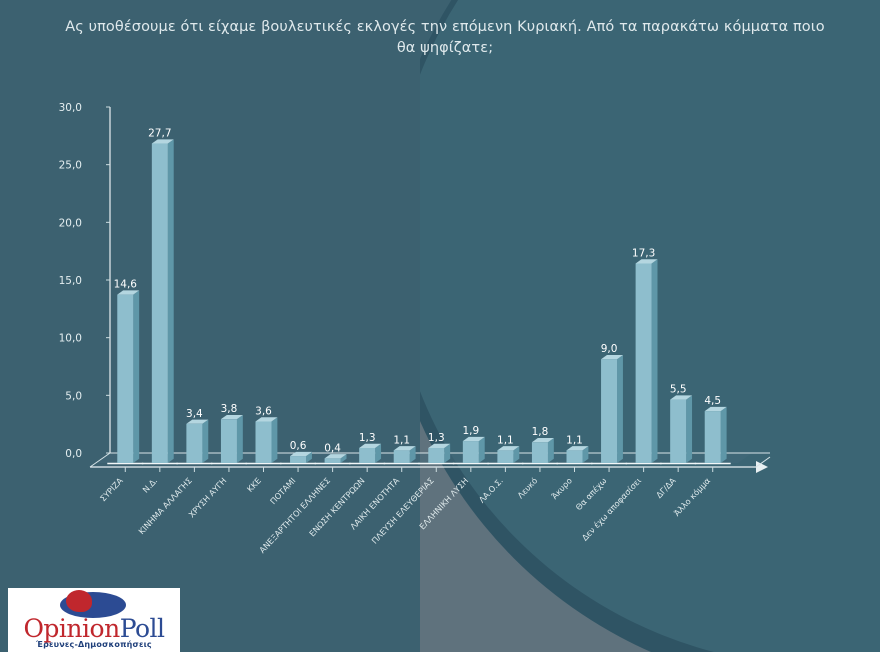 The image size is (880, 652). What do you see at coordinates (402, 511) in the screenshot?
I see `x-axis-category-label: ΠΛΕΥΣΗ ΕΛΕΥΘΕΡΙΑΣ` at bounding box center [402, 511].